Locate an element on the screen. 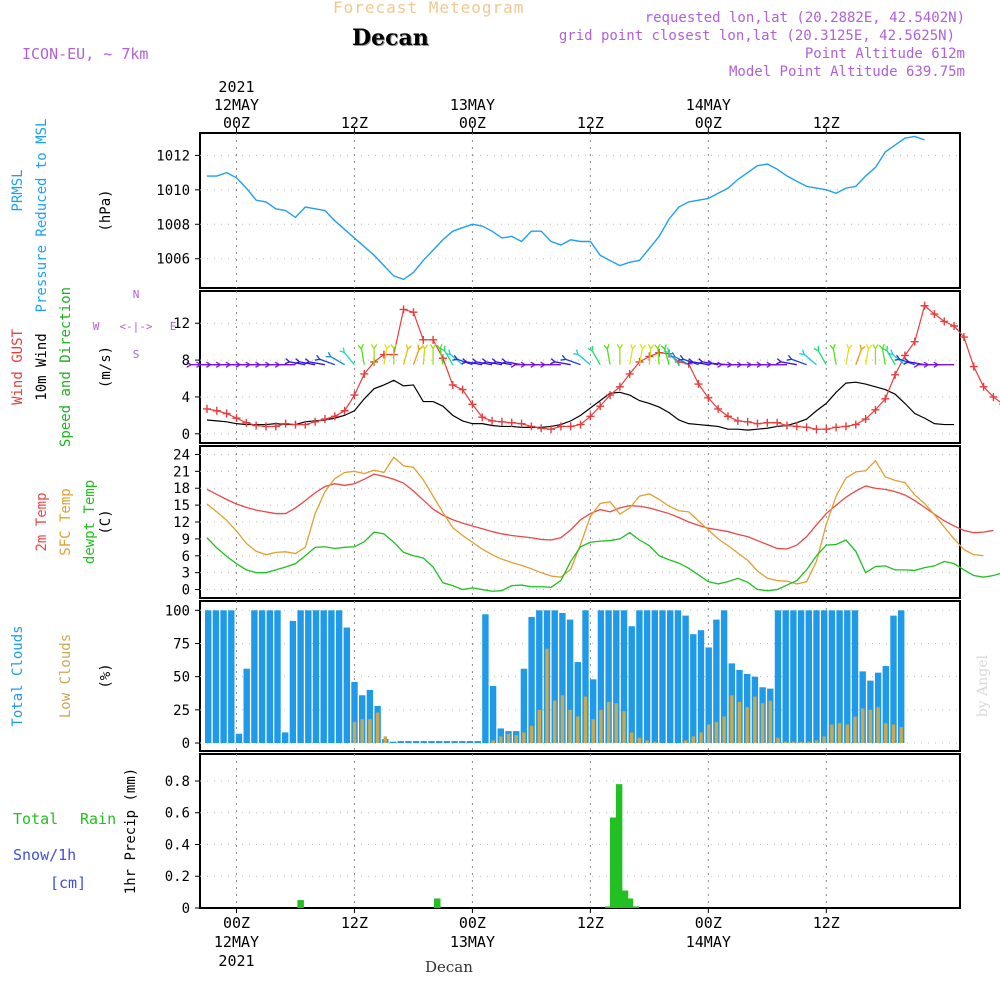 Image resolution: width=1000 pixels, height=1000 pixels. product-title: Forecast Meteogram is located at coordinates (429, 8).